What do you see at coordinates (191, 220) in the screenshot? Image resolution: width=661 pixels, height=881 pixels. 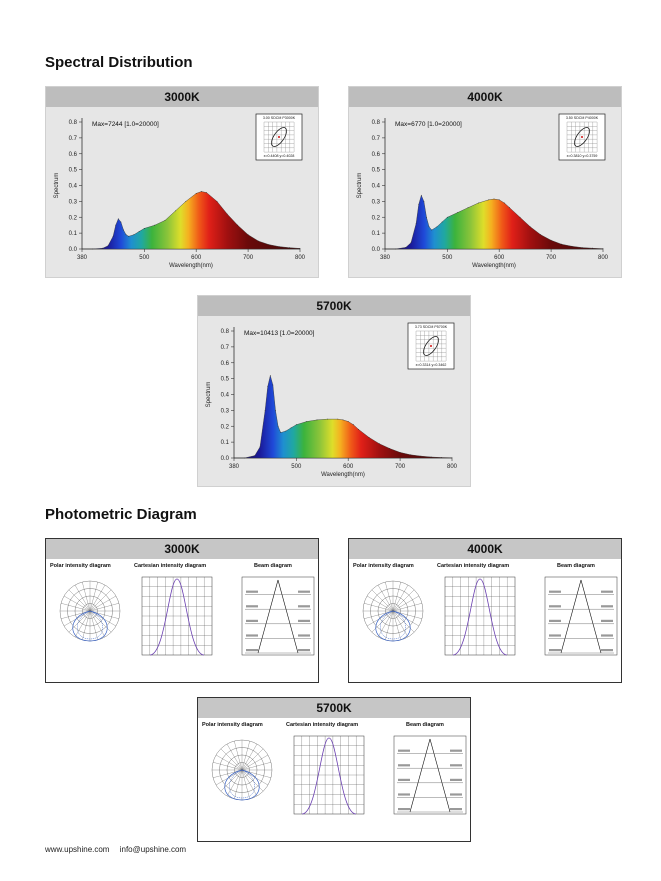 I see `spectrum-area` at bounding box center [191, 220].